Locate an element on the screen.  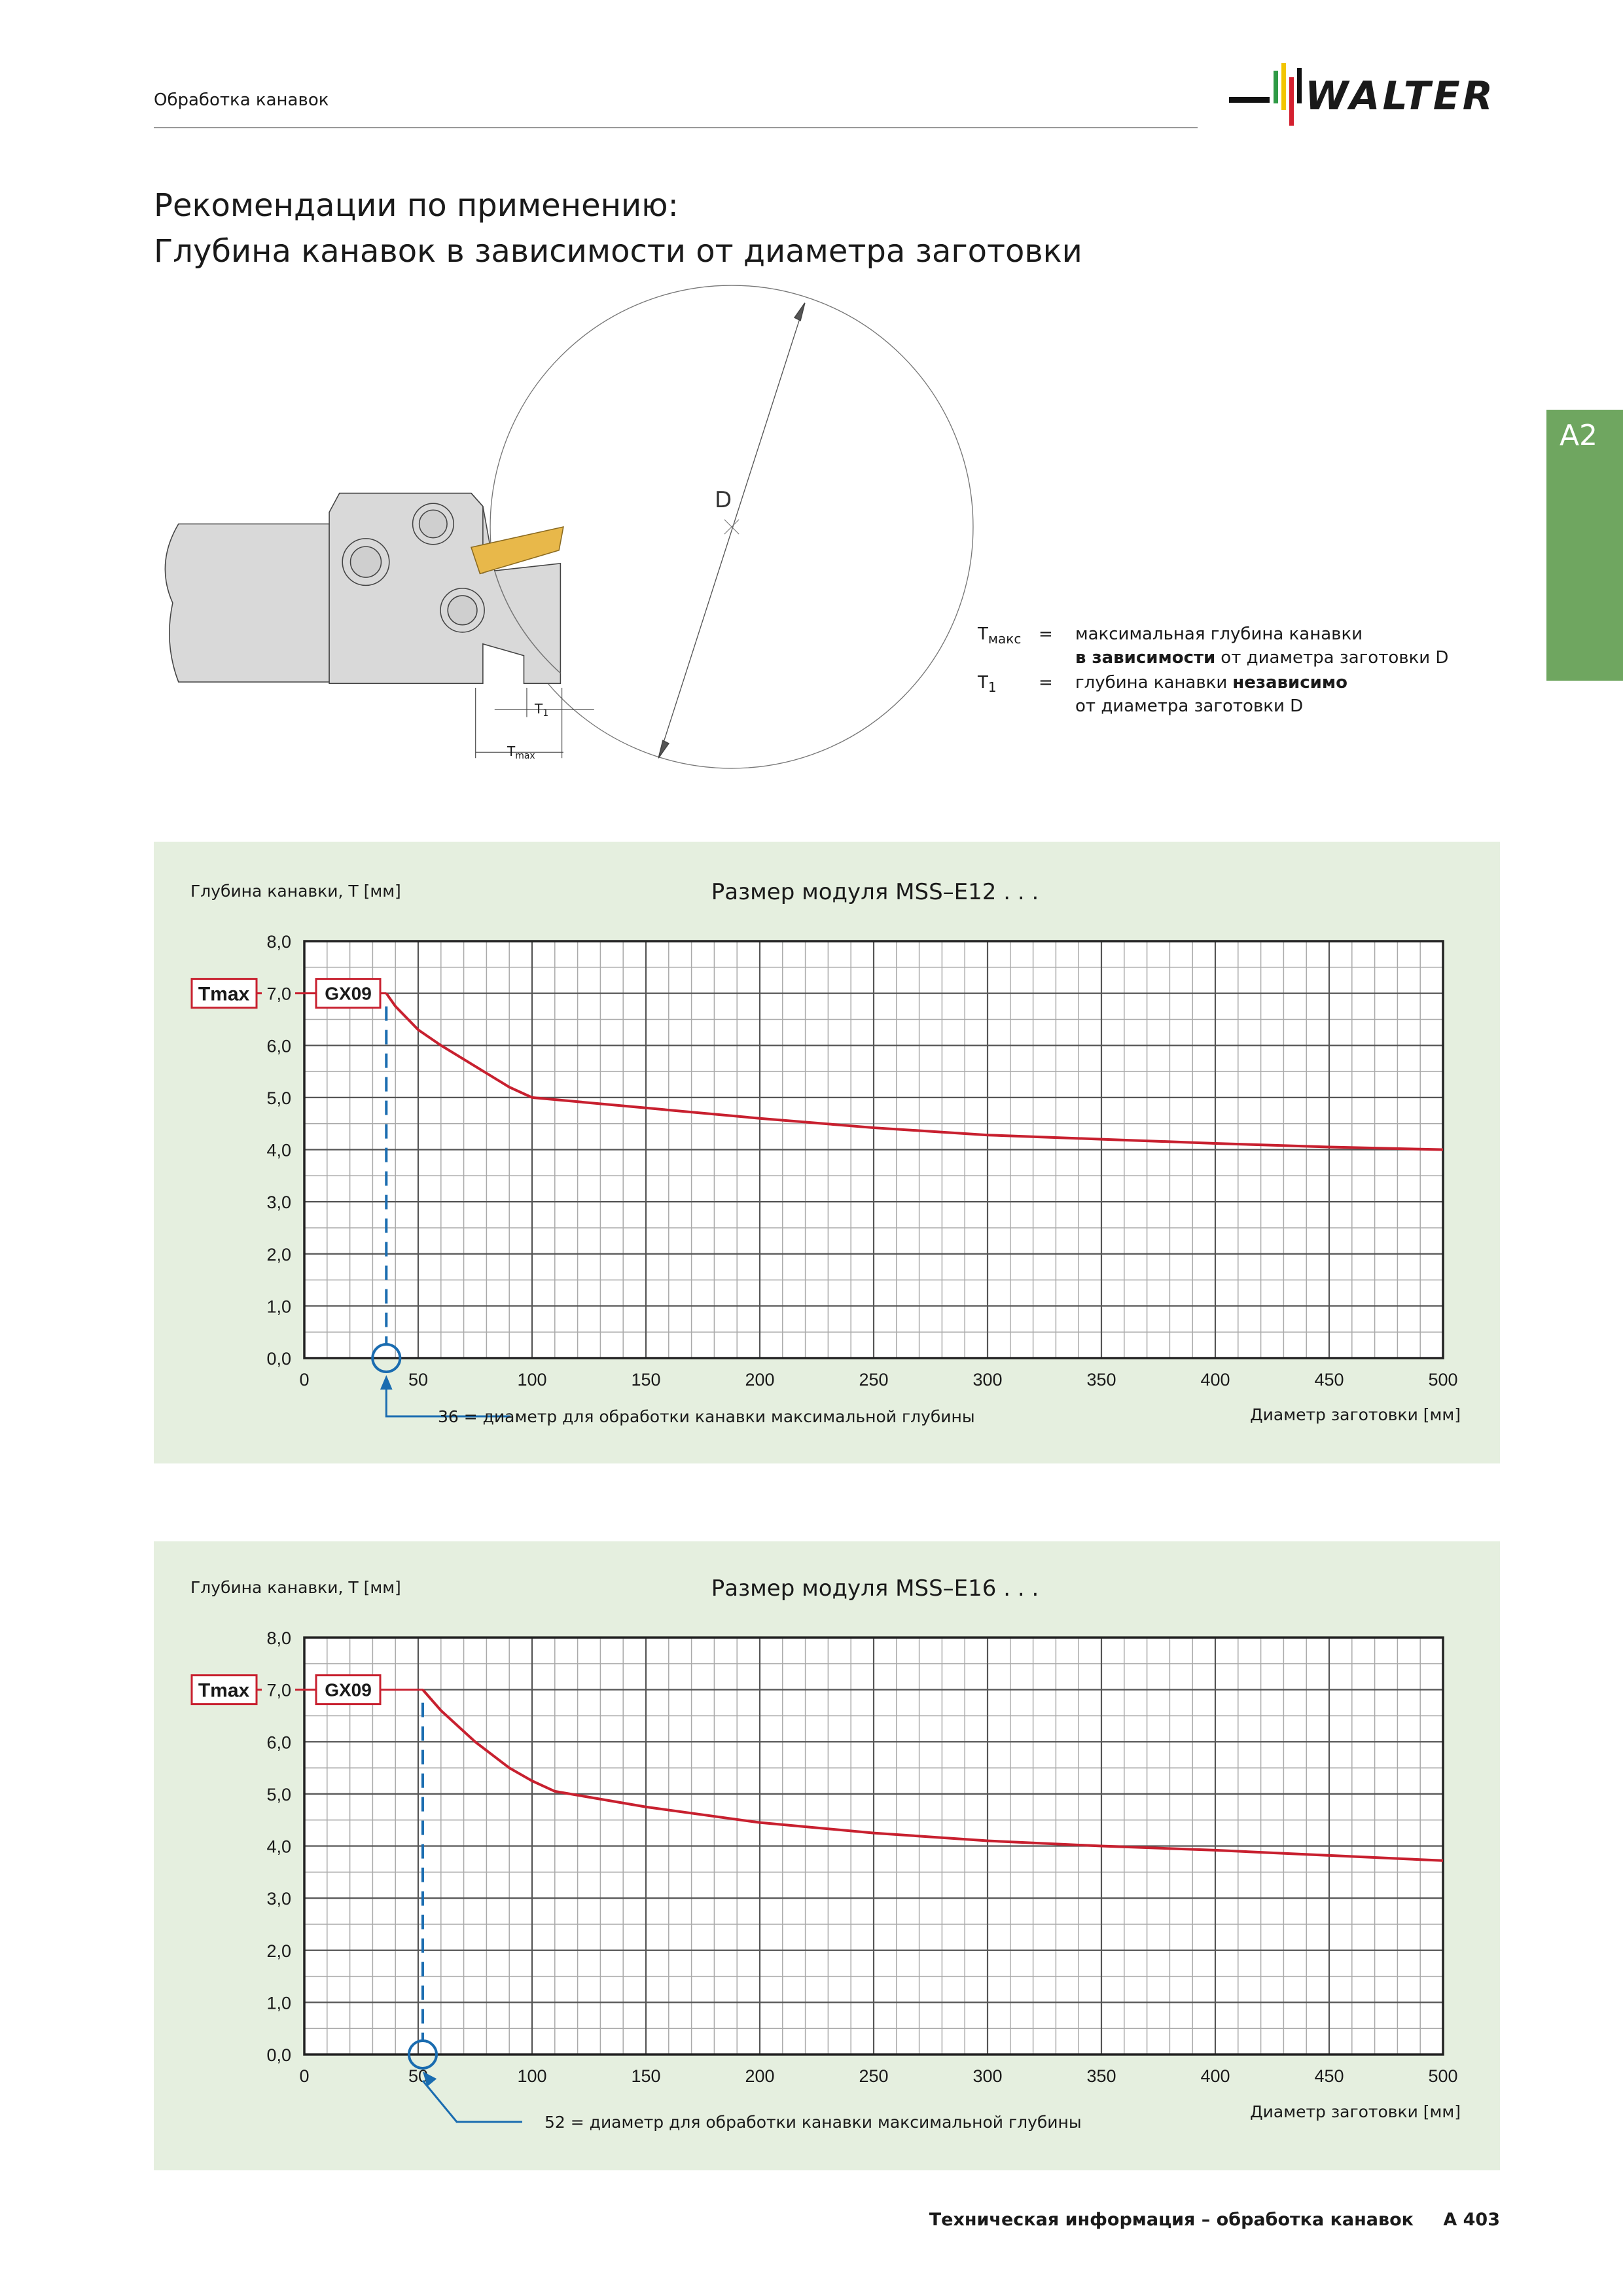
logo: WALTER is located at coordinates (1362, 94).